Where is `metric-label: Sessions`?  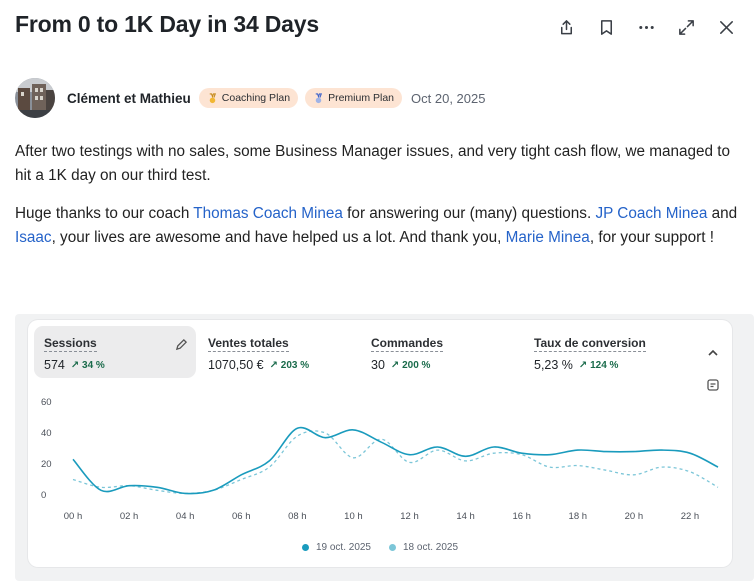
metric-label: Sessions is located at coordinates (70, 344).